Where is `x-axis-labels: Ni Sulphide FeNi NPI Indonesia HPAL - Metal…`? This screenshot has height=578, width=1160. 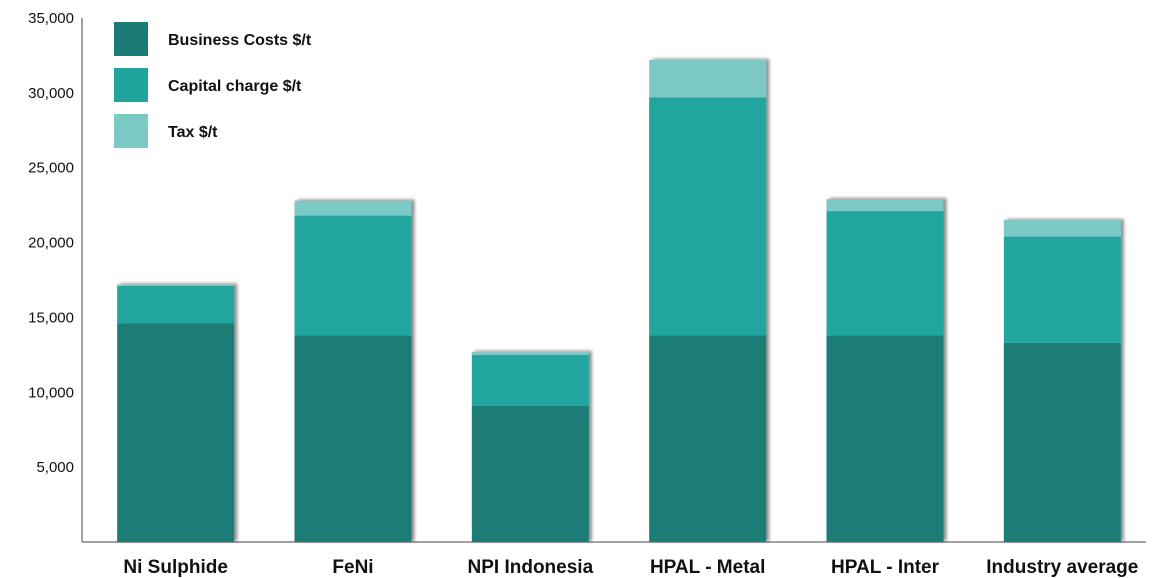 x-axis-labels: Ni Sulphide FeNi NPI Indonesia HPAL - Metal… is located at coordinates (630, 567).